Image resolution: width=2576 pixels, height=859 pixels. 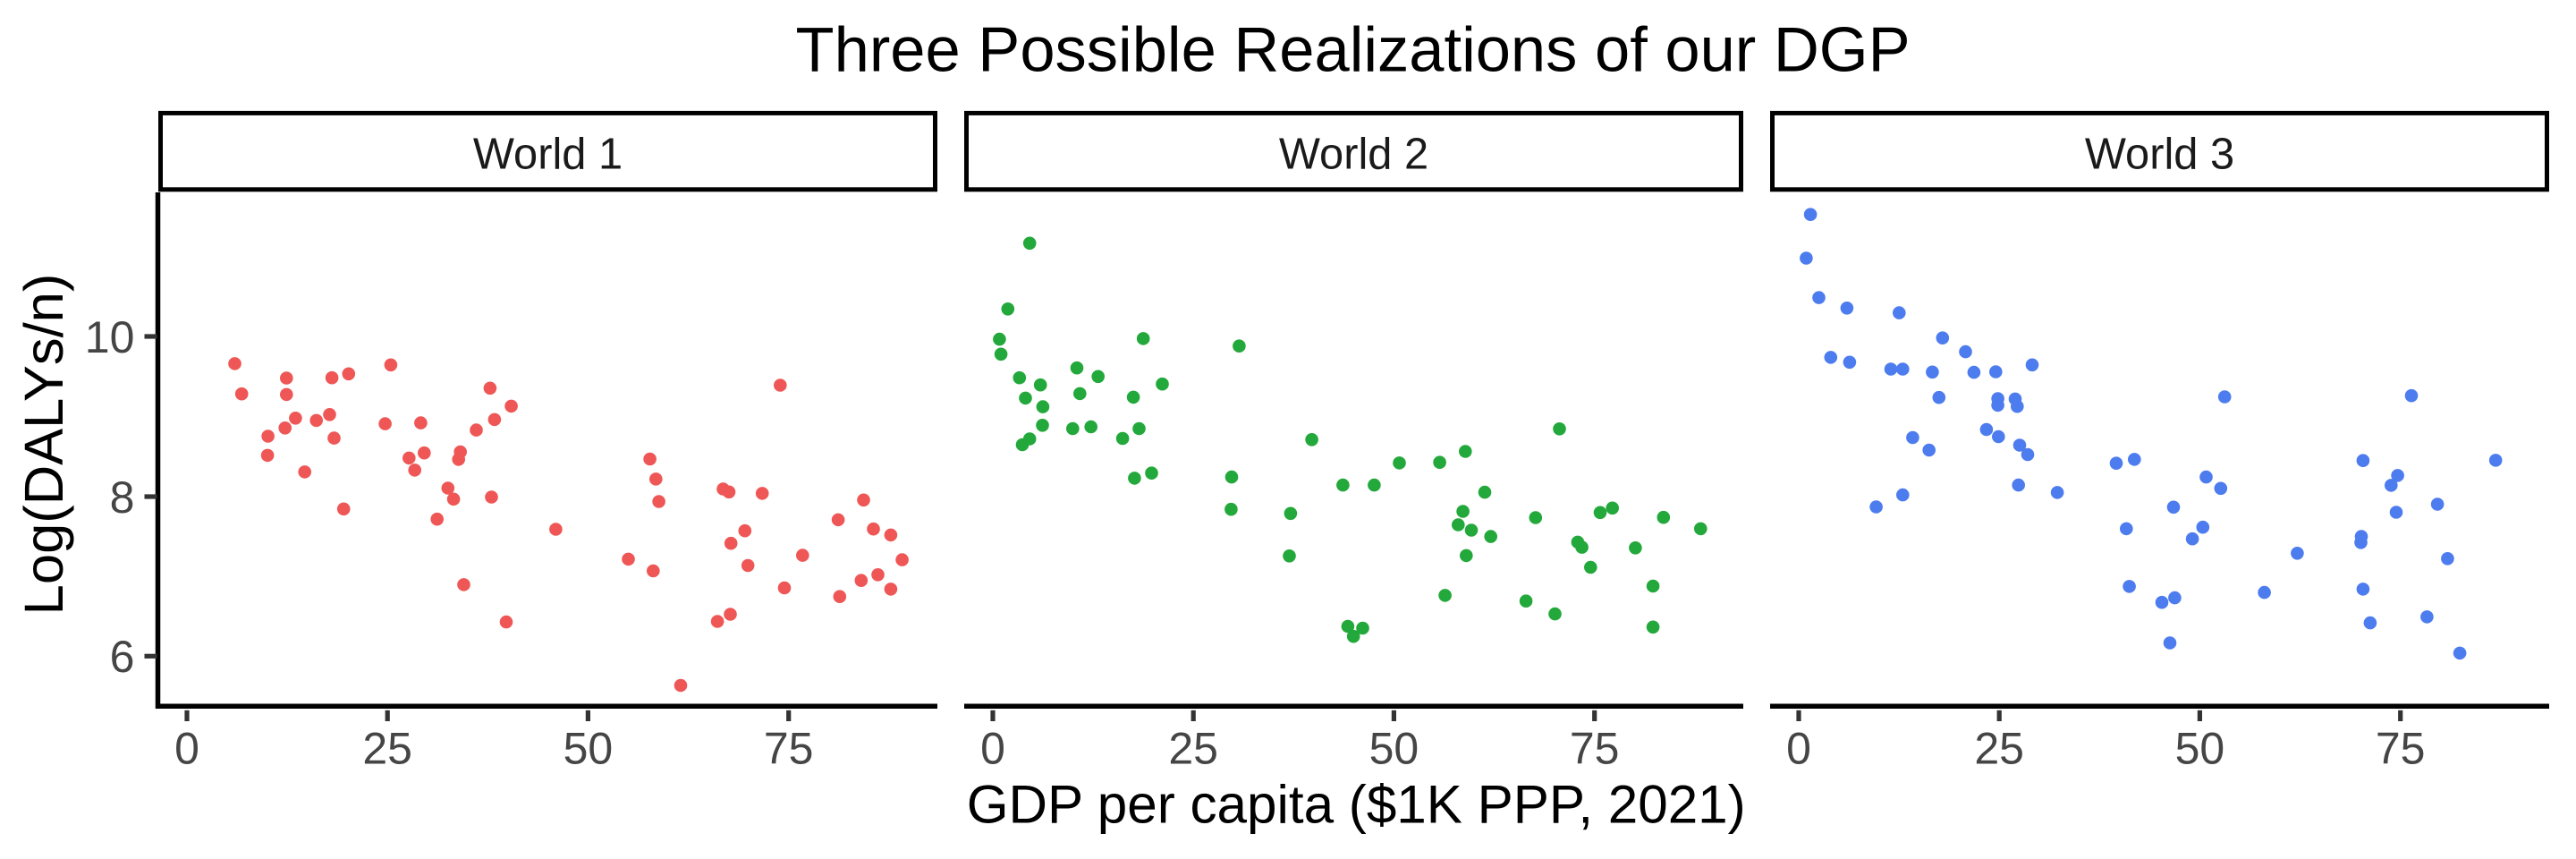 What do you see at coordinates (2159, 154) in the screenshot?
I see `svg-text: World 3` at bounding box center [2159, 154].